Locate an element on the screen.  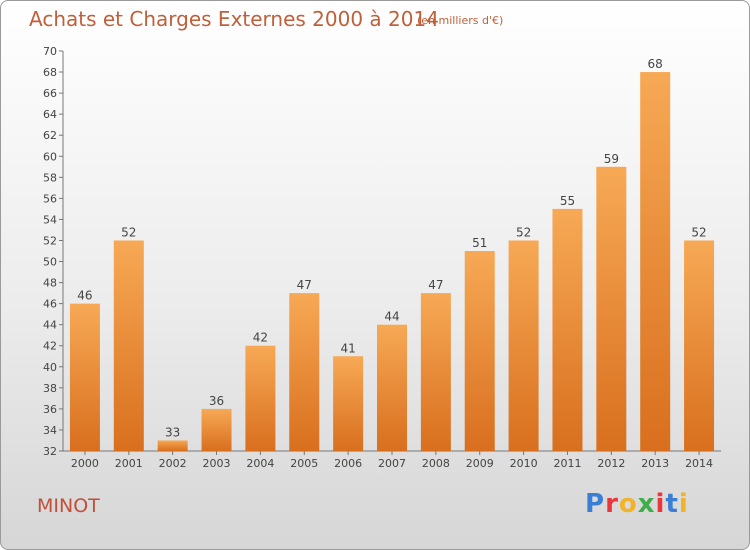
bar-2014 is located at coordinates (699, 345).